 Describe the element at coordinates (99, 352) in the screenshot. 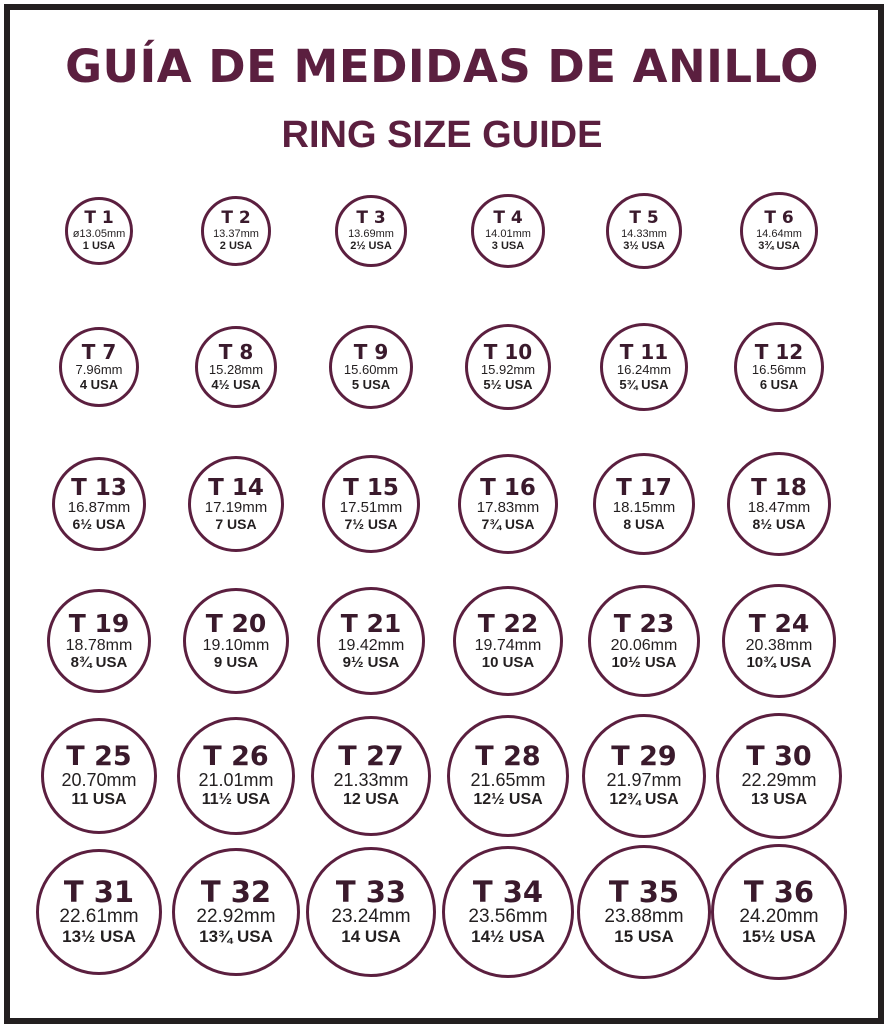

I see `ring-size-label: T 7` at that location.